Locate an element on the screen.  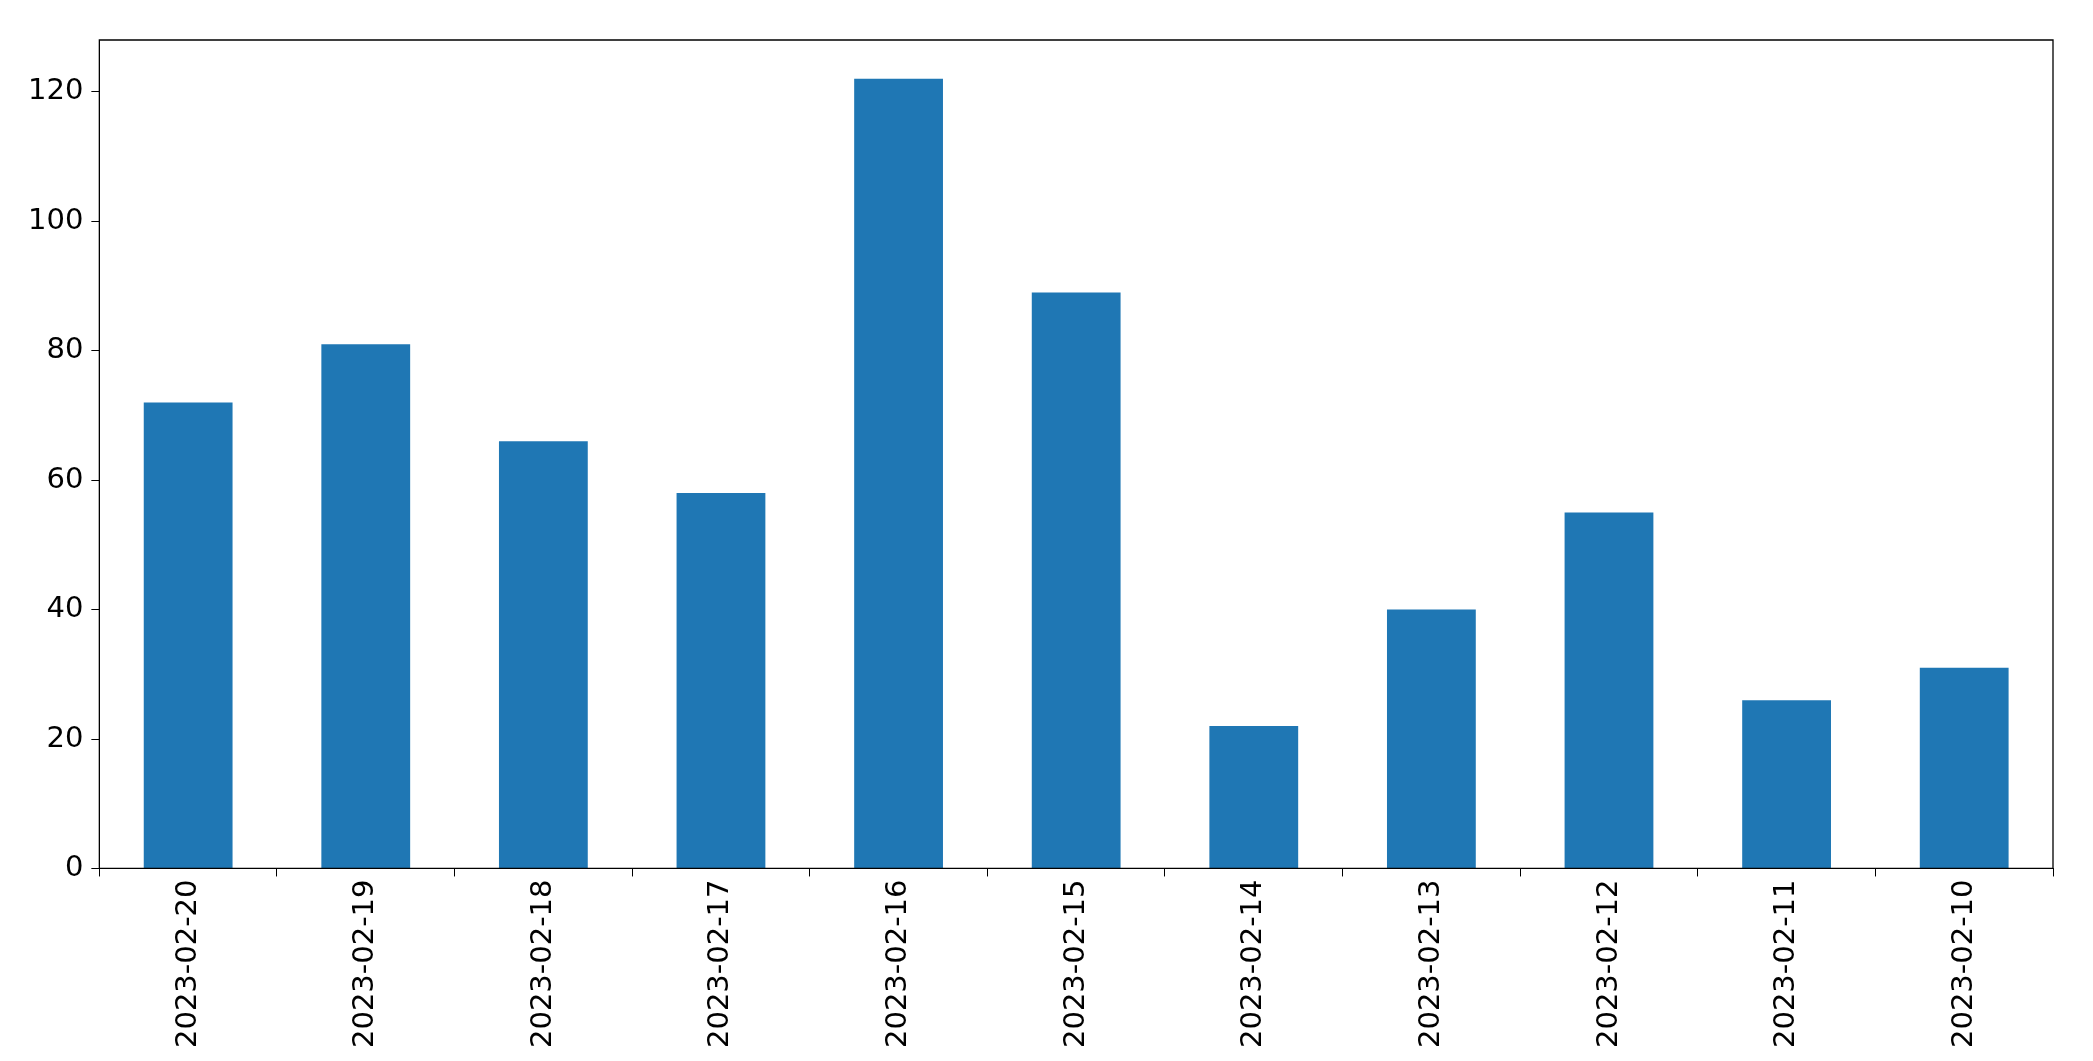
y-tick-label: 80 is located at coordinates (65, 348).